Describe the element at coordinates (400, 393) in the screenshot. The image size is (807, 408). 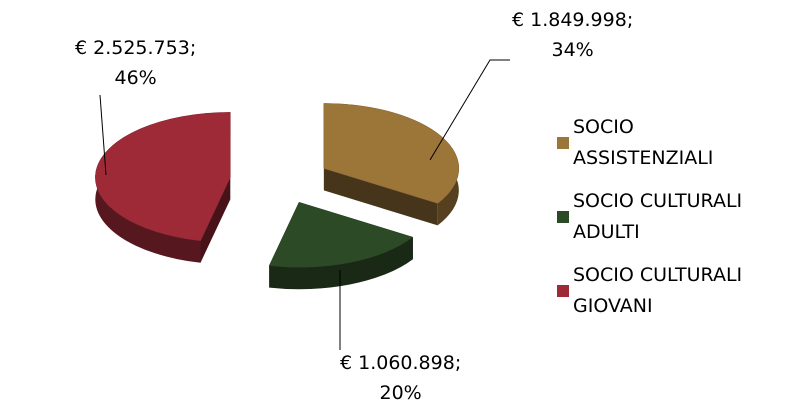
I see `data-label-percent: 20%` at that location.